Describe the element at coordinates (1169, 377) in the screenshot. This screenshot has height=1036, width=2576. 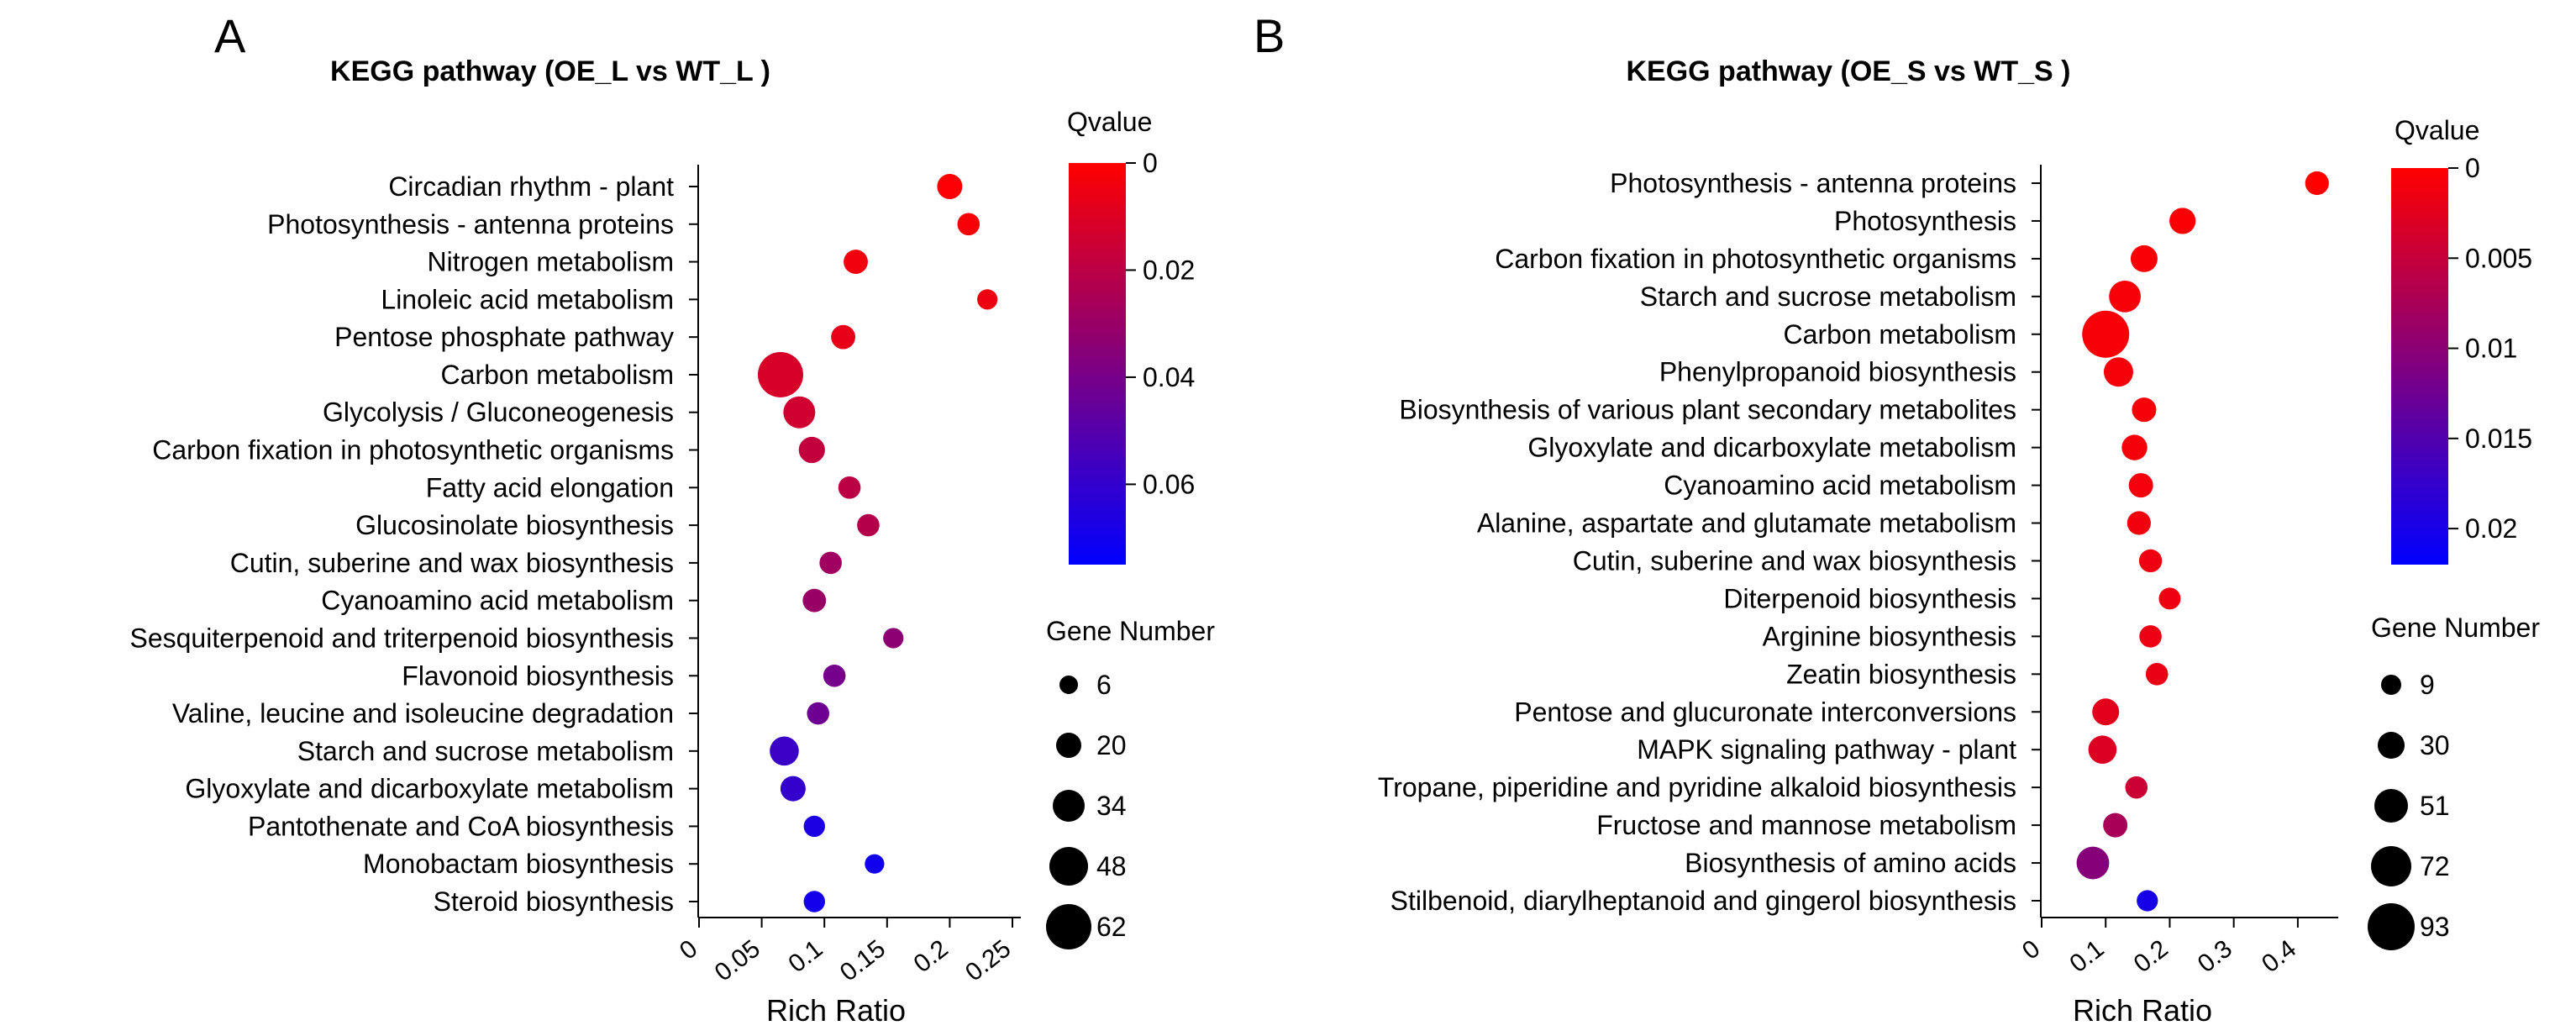
I see `colorbar-tick-label: 0.04` at that location.